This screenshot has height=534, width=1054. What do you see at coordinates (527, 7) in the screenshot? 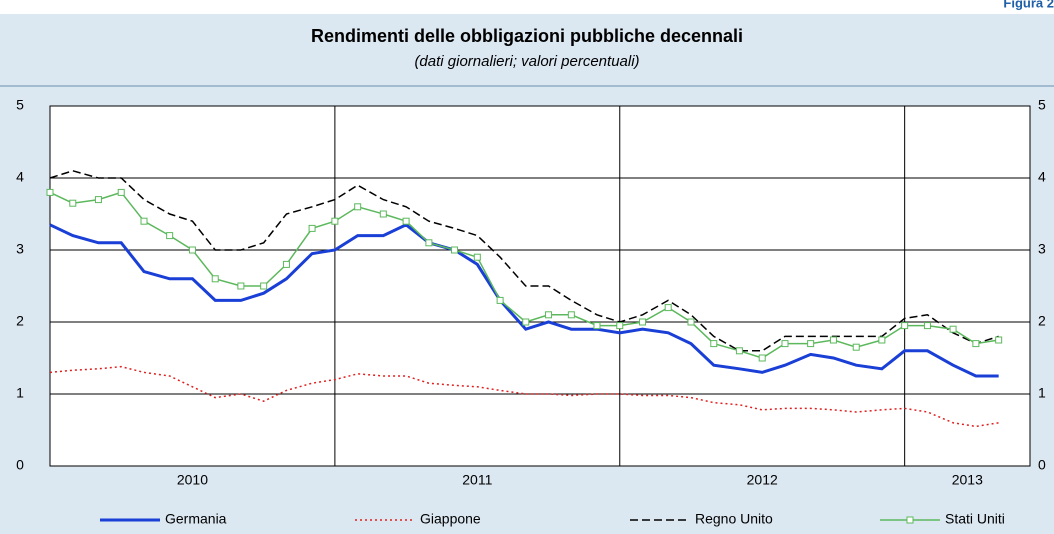
I see `top-strip` at bounding box center [527, 7].